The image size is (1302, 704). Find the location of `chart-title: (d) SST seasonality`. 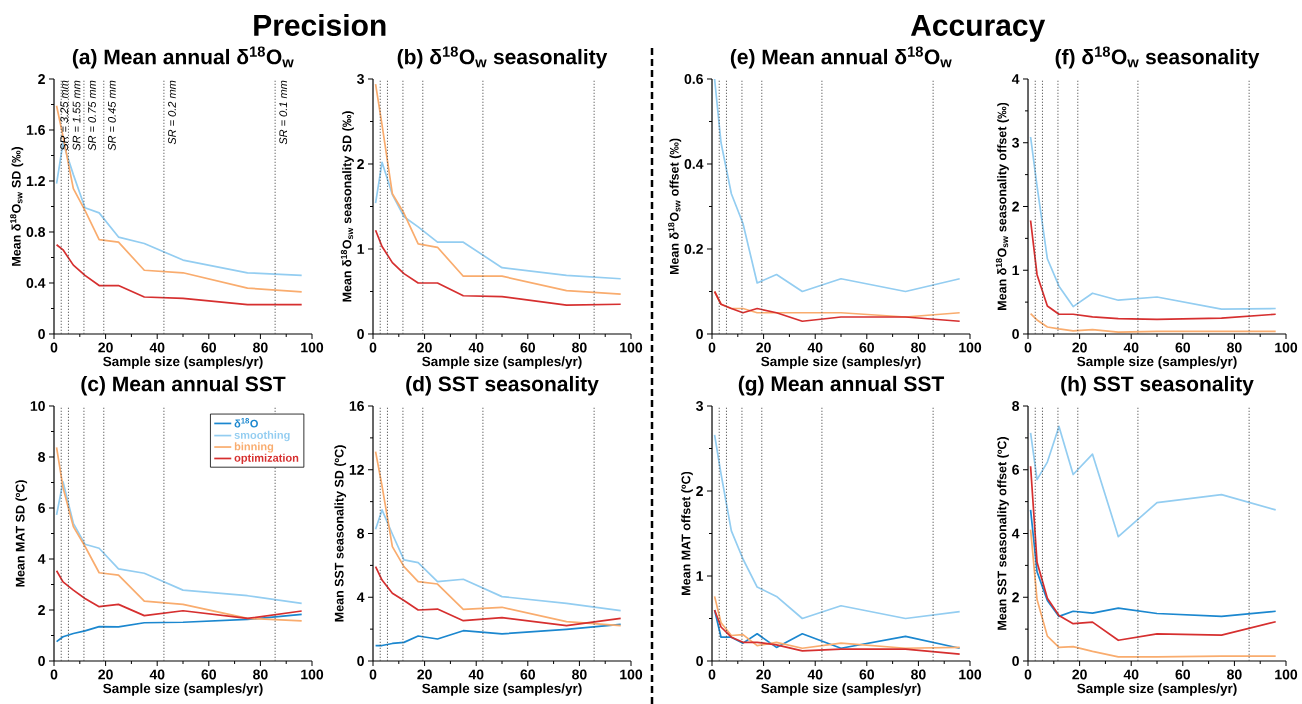

chart-title: (d) SST seasonality is located at coordinates (502, 385).